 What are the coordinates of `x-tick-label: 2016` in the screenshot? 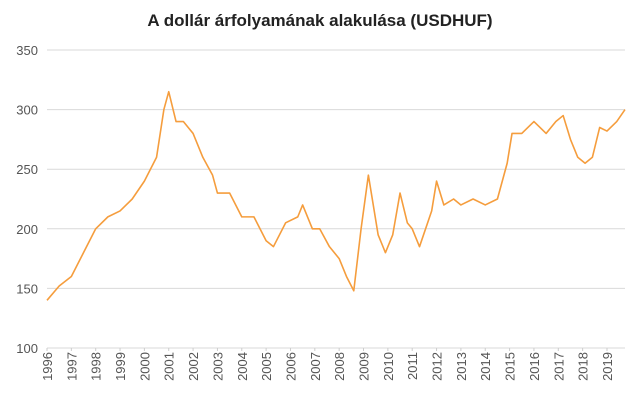 It's located at (534, 366).